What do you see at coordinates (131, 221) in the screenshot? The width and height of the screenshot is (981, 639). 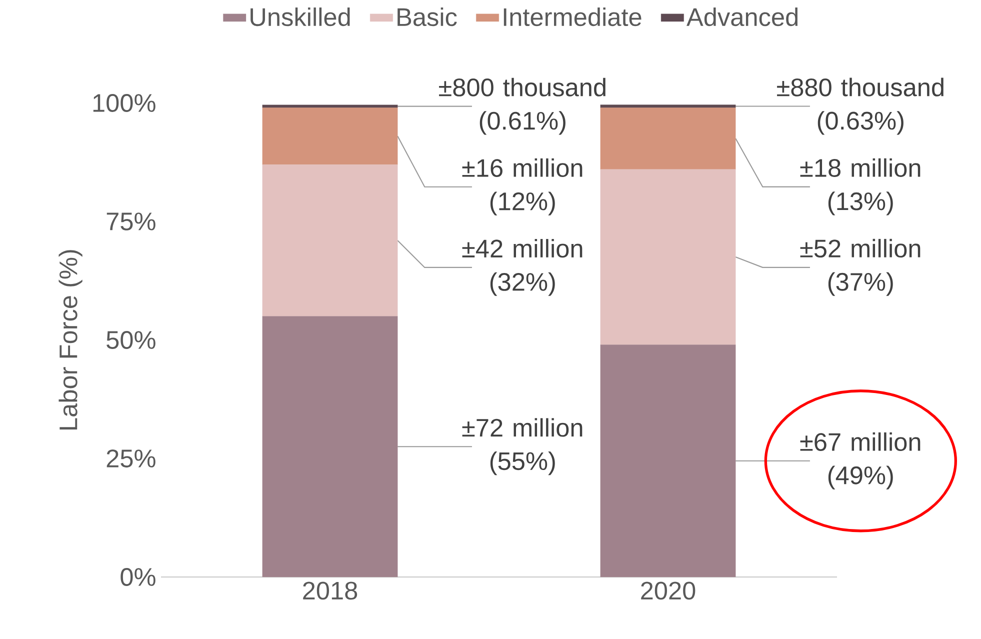 I see `y-tick-label: 75%` at bounding box center [131, 221].